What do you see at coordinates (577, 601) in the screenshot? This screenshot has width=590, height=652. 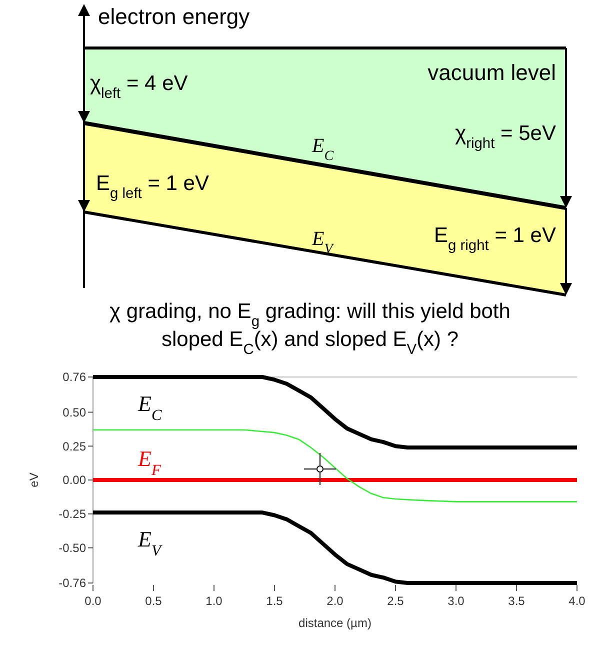 I see `x-tick-label: 4.0` at bounding box center [577, 601].